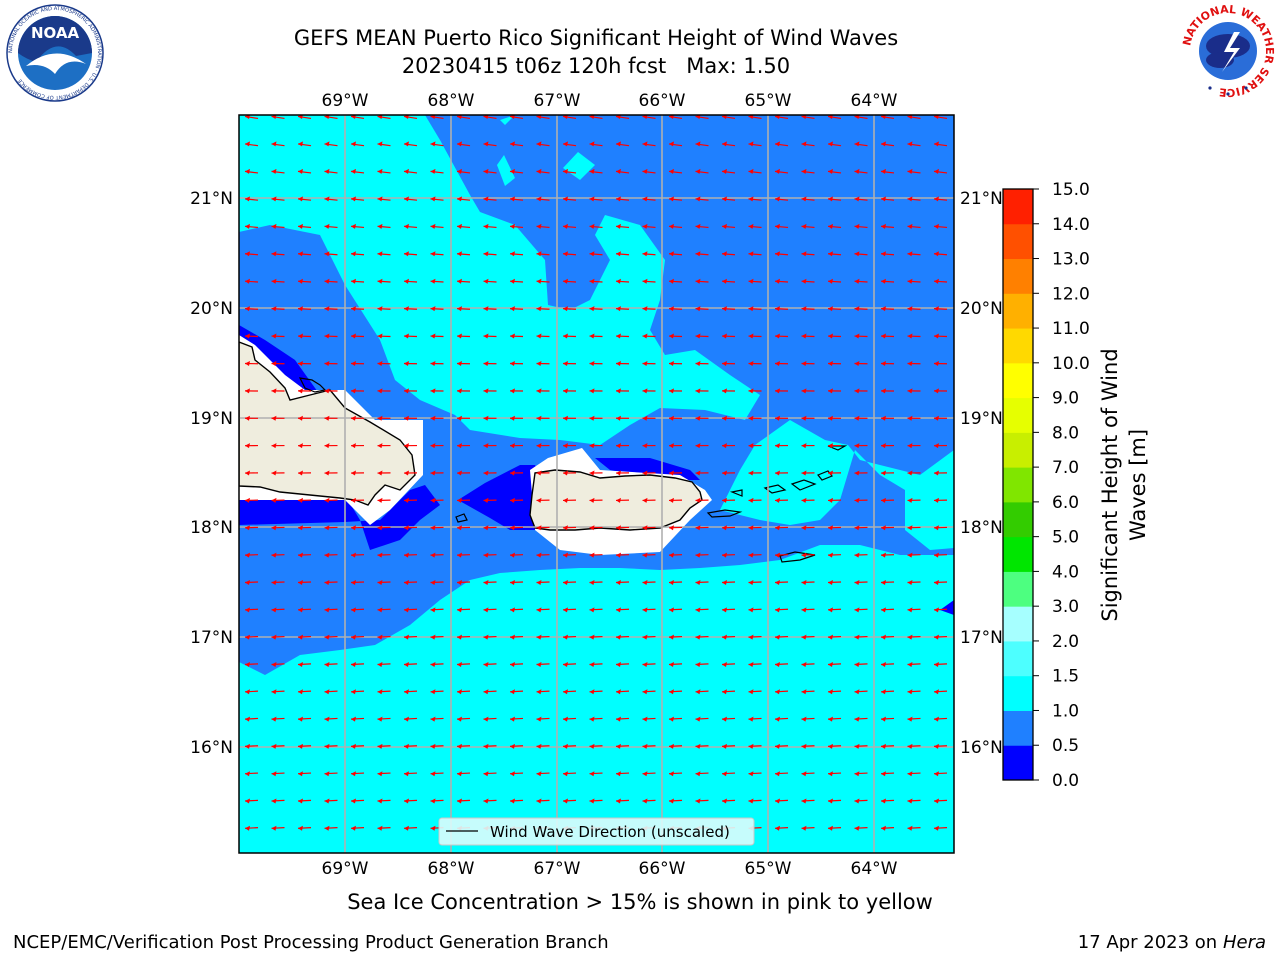  I want to click on land-virgin-islands-st-john, so click(803, 485).